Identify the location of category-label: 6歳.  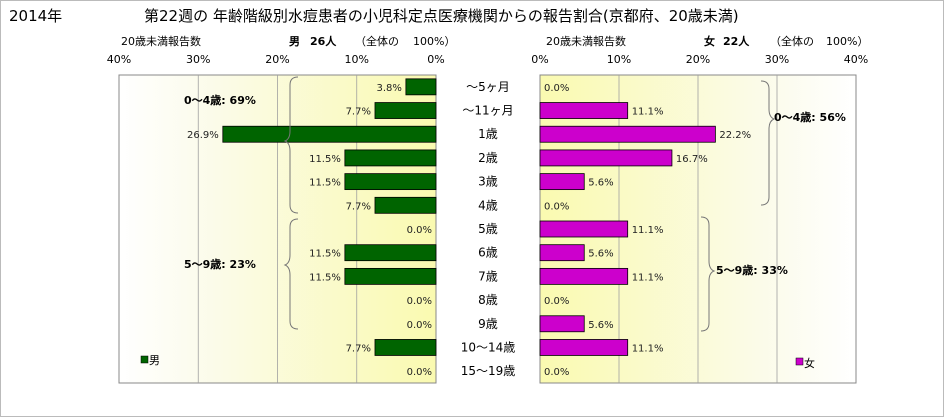
(488, 253).